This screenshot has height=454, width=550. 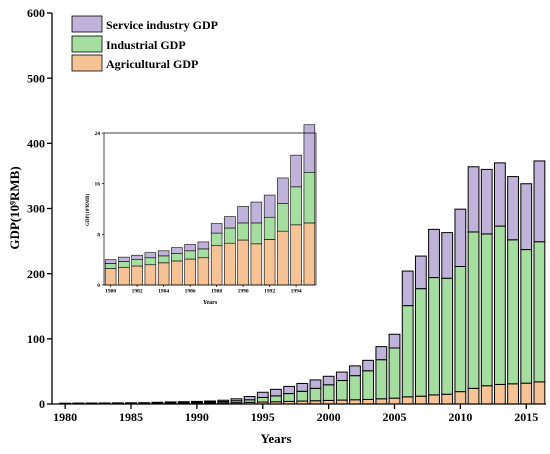 I want to click on inset-x-tick-label-1992: 1992, so click(x=269, y=292).